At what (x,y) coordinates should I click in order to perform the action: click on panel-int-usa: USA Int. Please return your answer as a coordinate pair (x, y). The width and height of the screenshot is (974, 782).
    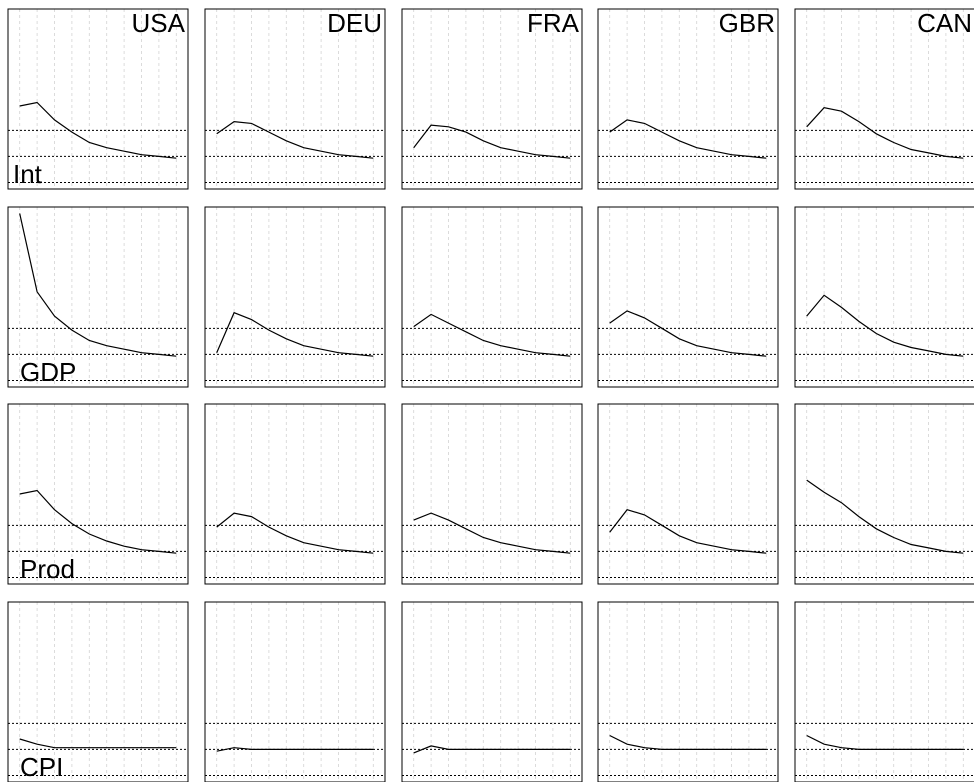
    Looking at the image, I should click on (98, 99).